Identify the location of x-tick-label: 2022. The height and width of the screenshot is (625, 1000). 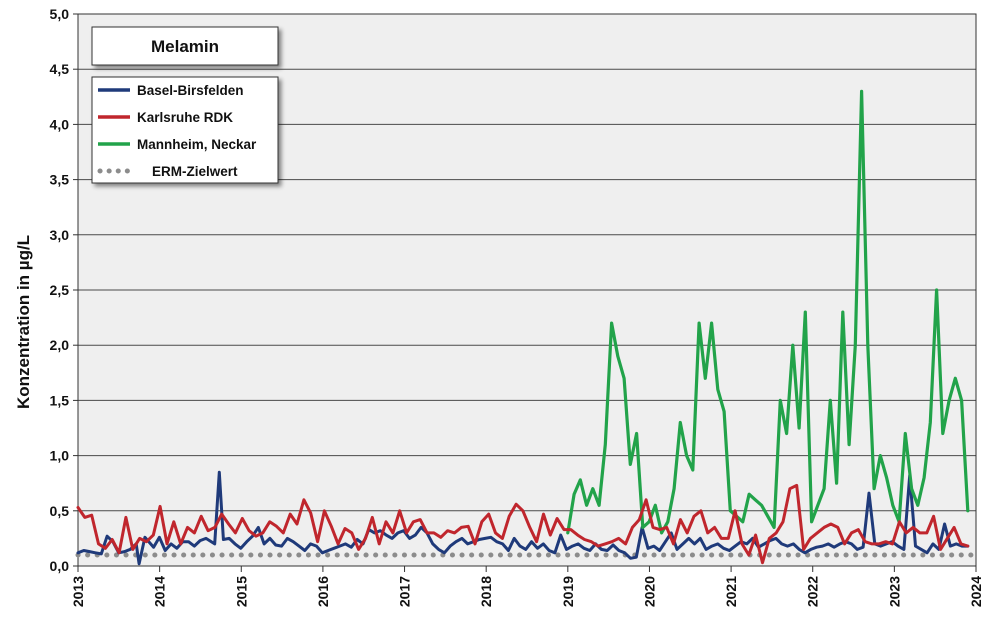
(813, 591).